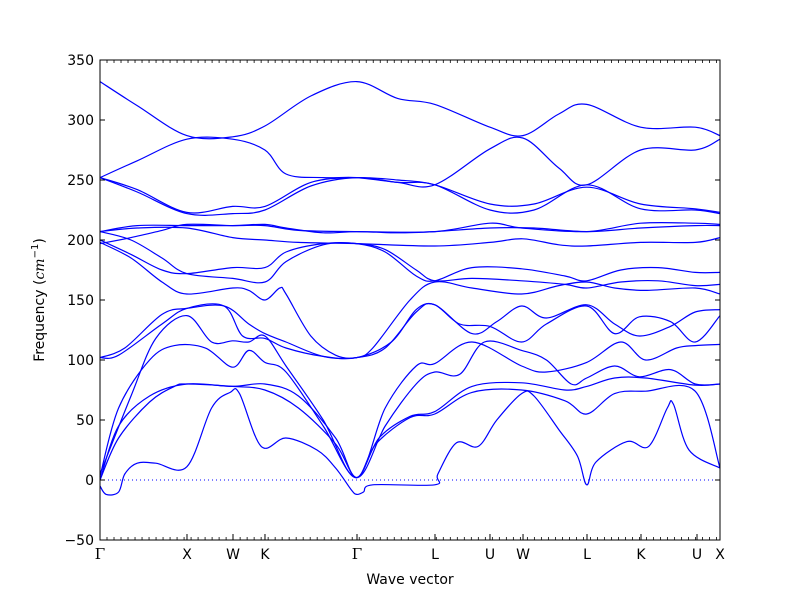  What do you see at coordinates (410, 580) in the screenshot?
I see `x-axis-label: Wave vector` at bounding box center [410, 580].